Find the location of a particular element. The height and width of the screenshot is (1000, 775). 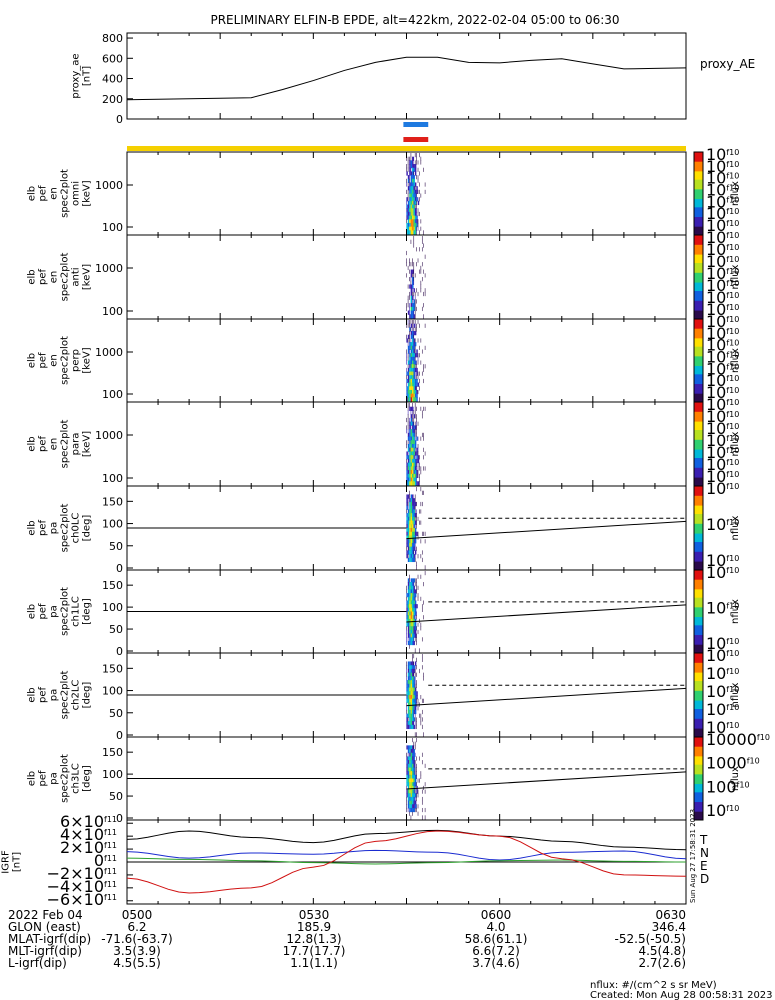

footer-cell: 17.7(17.7) is located at coordinates (314, 951).